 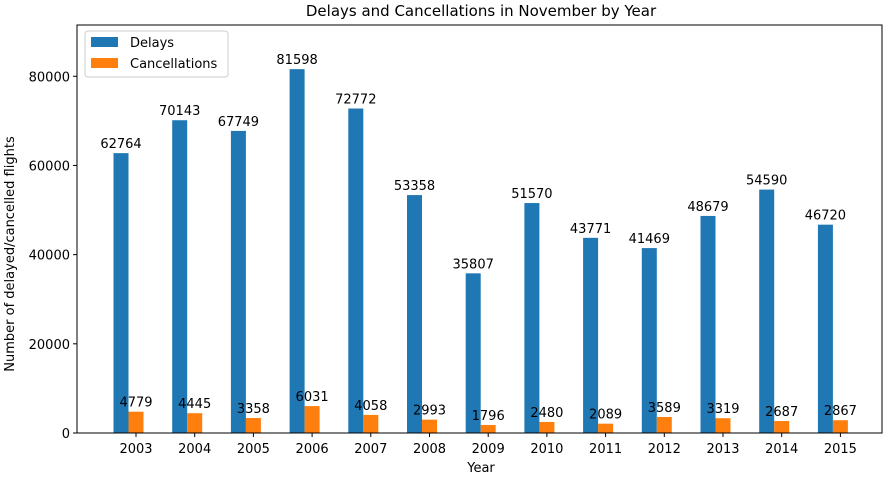 I want to click on bar-cancellations-2012, so click(x=664, y=424).